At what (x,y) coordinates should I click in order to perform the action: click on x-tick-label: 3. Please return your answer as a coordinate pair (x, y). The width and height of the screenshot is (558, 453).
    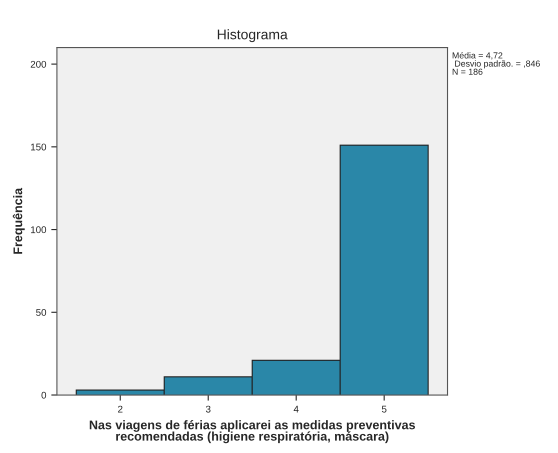
    Looking at the image, I should click on (208, 409).